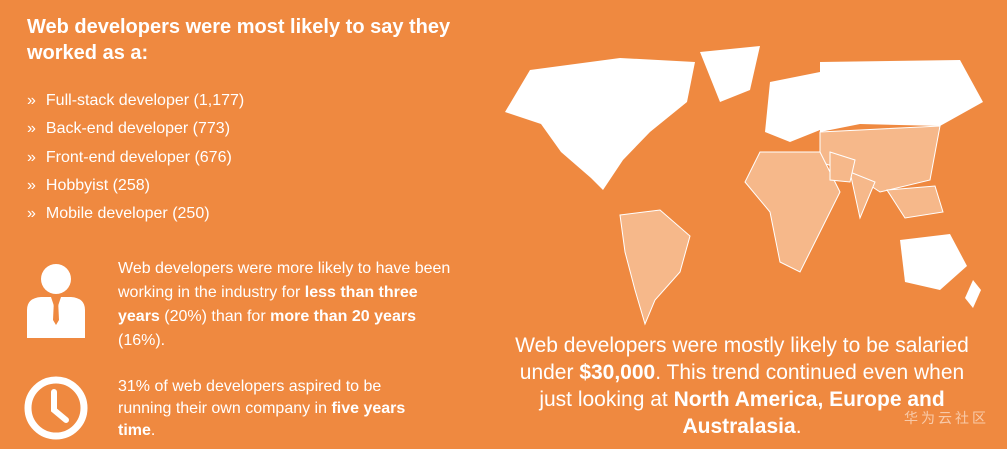 The height and width of the screenshot is (449, 1007). I want to click on role-item: » Back-end developer (773), so click(135, 131).